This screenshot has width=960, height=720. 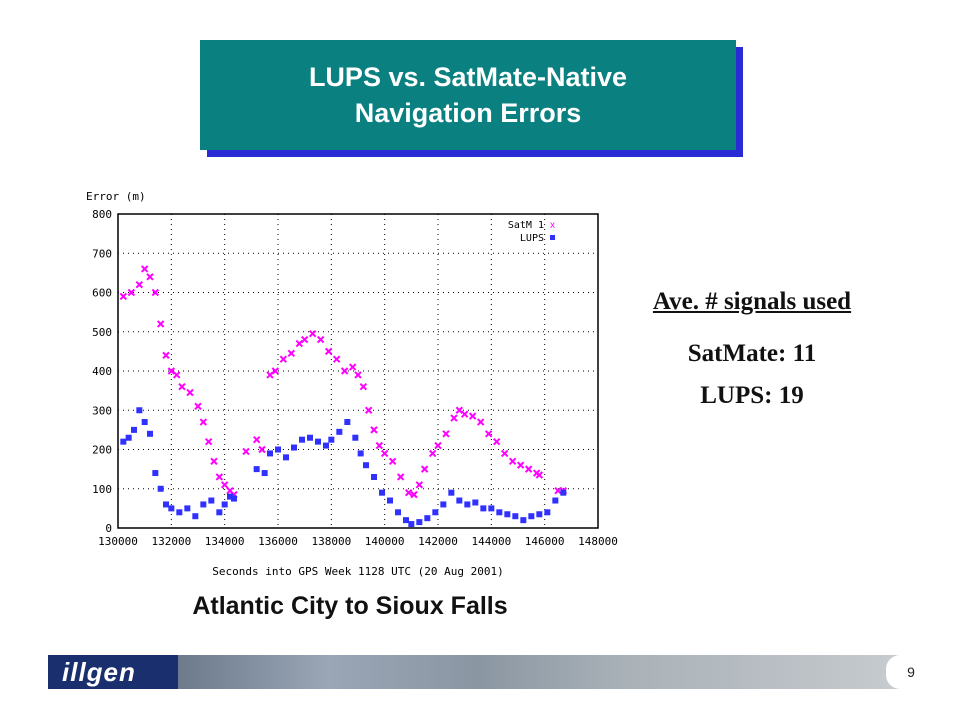 I want to click on x-tick-label: 148000, so click(x=598, y=541).